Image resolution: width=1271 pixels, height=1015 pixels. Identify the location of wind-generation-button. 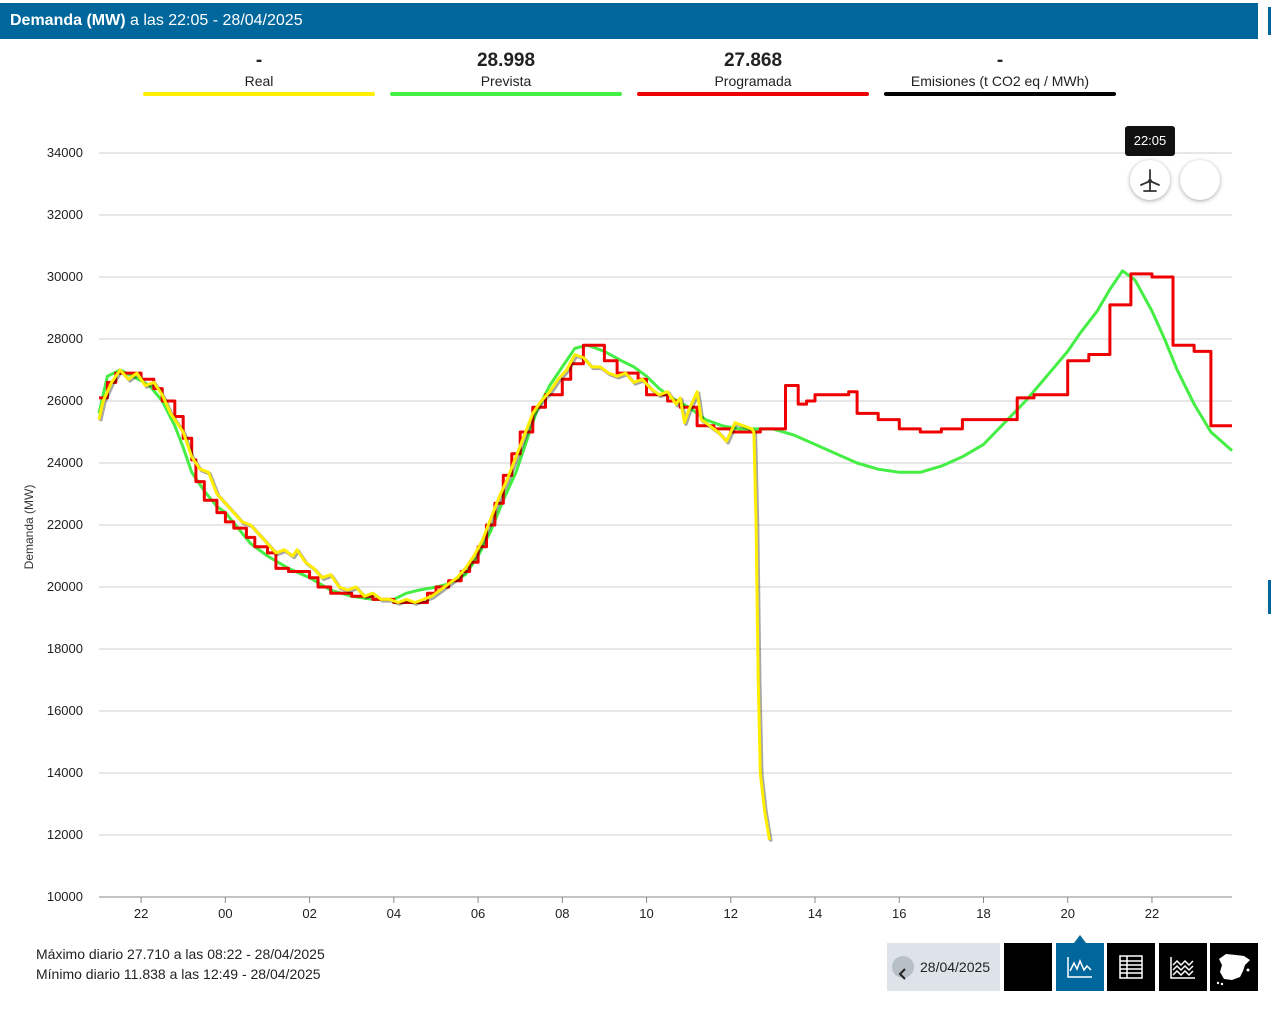
(1150, 180).